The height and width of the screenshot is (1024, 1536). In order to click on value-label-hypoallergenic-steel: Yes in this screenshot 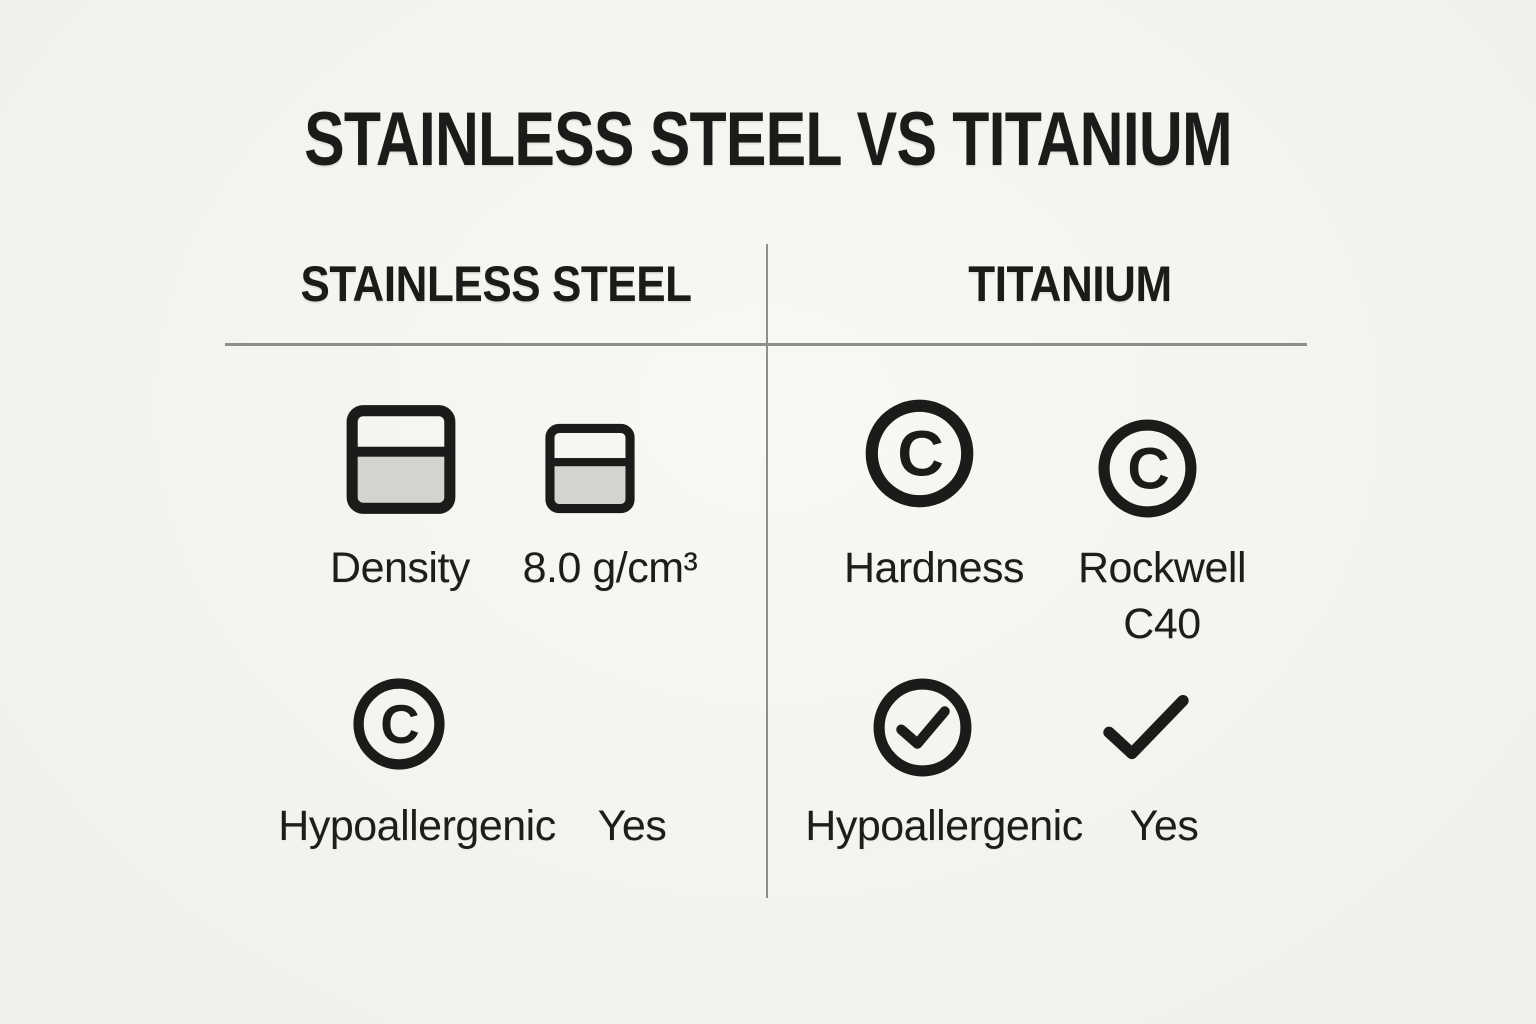, I will do `click(632, 826)`.